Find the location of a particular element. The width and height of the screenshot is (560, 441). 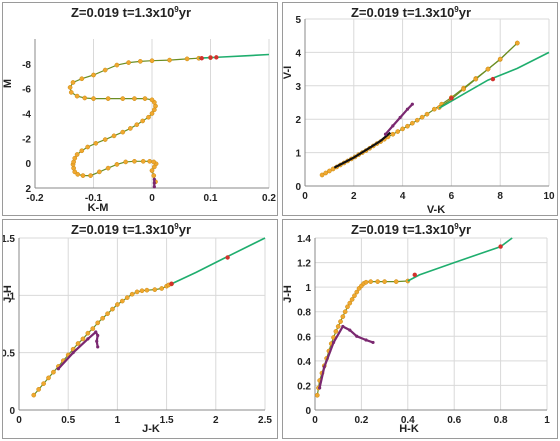

x-tick-label: -0.2 is located at coordinates (35, 198).